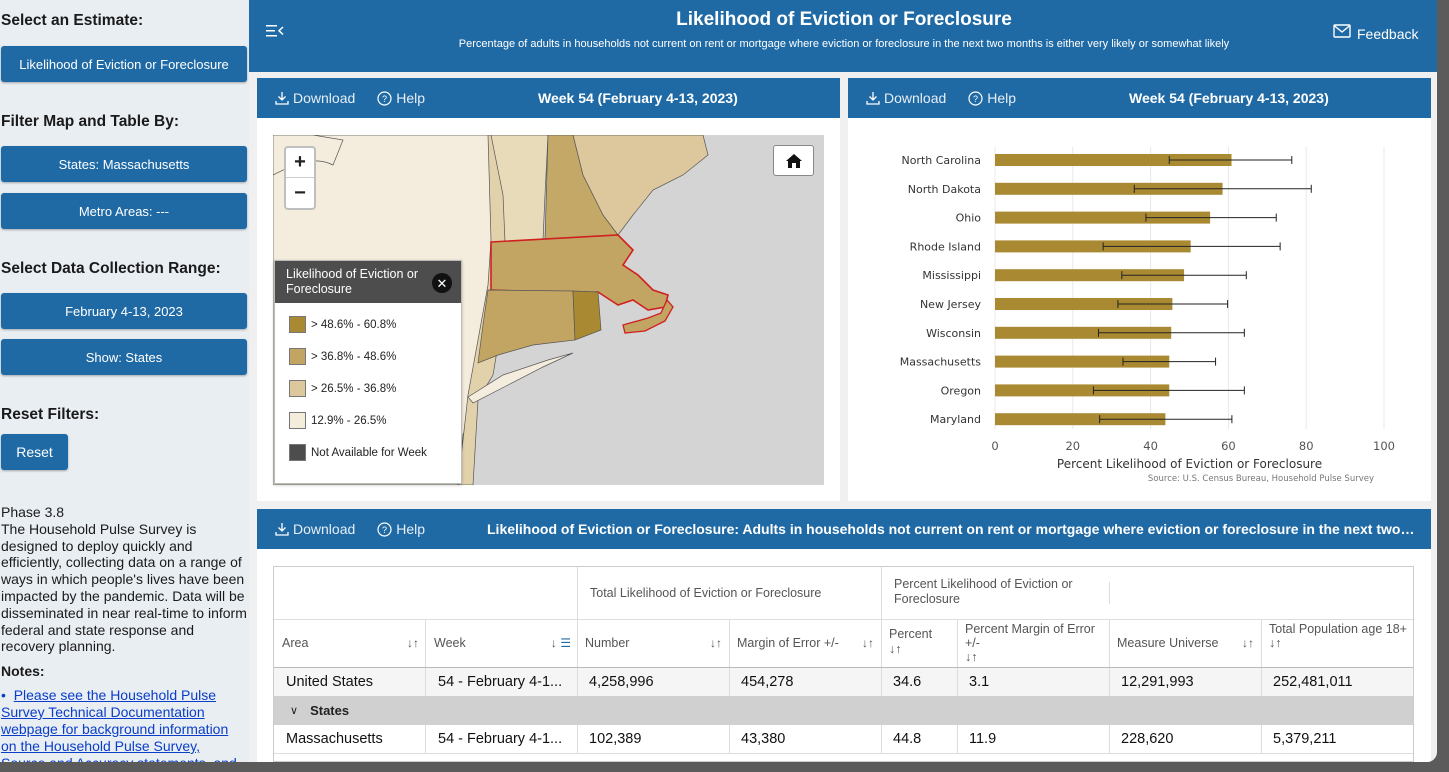 The width and height of the screenshot is (1449, 772). Describe the element at coordinates (560, 643) in the screenshot. I see `sort-filter-icon: ↓ ☰` at that location.